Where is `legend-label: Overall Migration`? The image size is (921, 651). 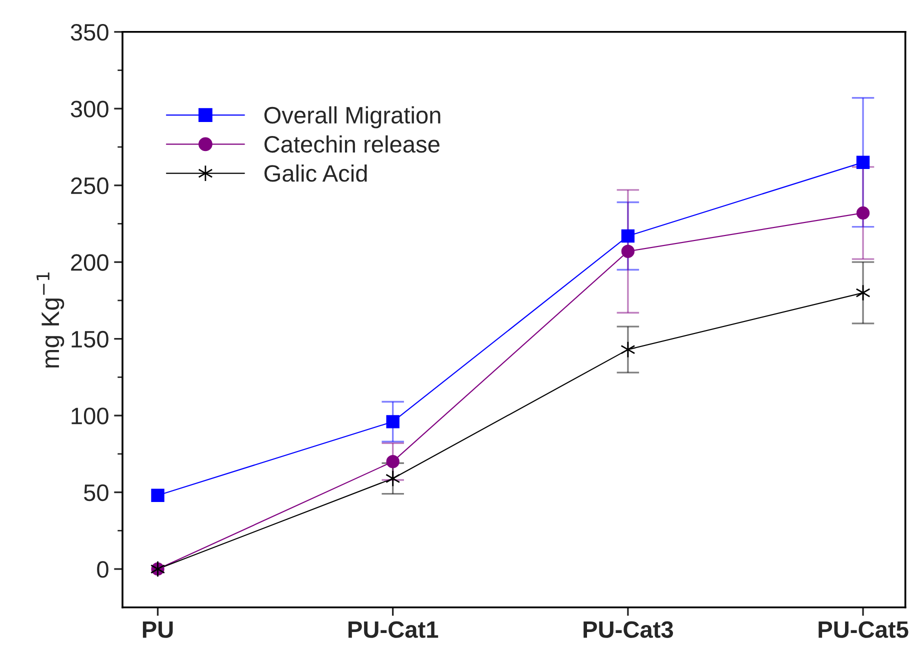 legend-label: Overall Migration is located at coordinates (352, 117).